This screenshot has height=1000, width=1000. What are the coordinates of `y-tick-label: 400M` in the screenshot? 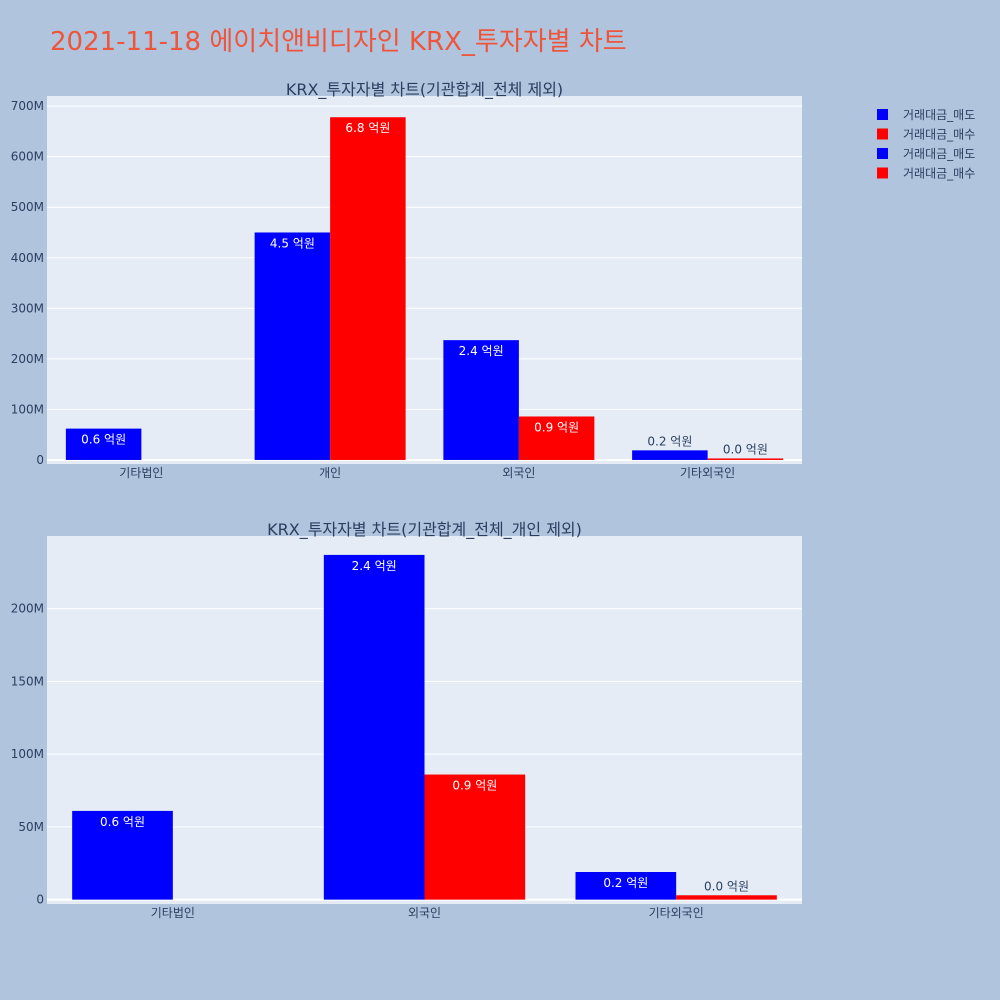 It's located at (27, 258).